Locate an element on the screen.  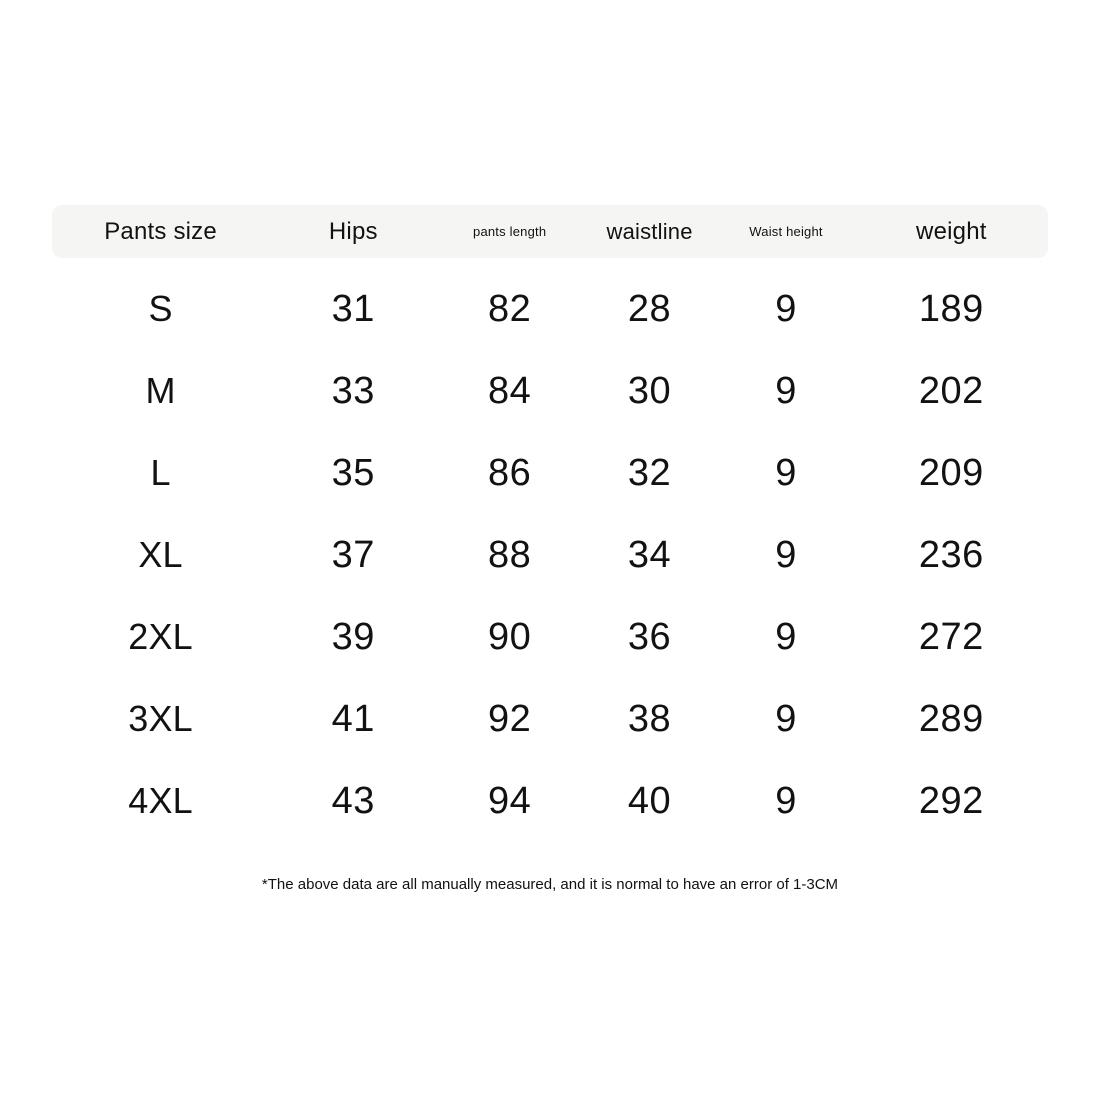
header-cell-waist-height: Waist height is located at coordinates (786, 231).